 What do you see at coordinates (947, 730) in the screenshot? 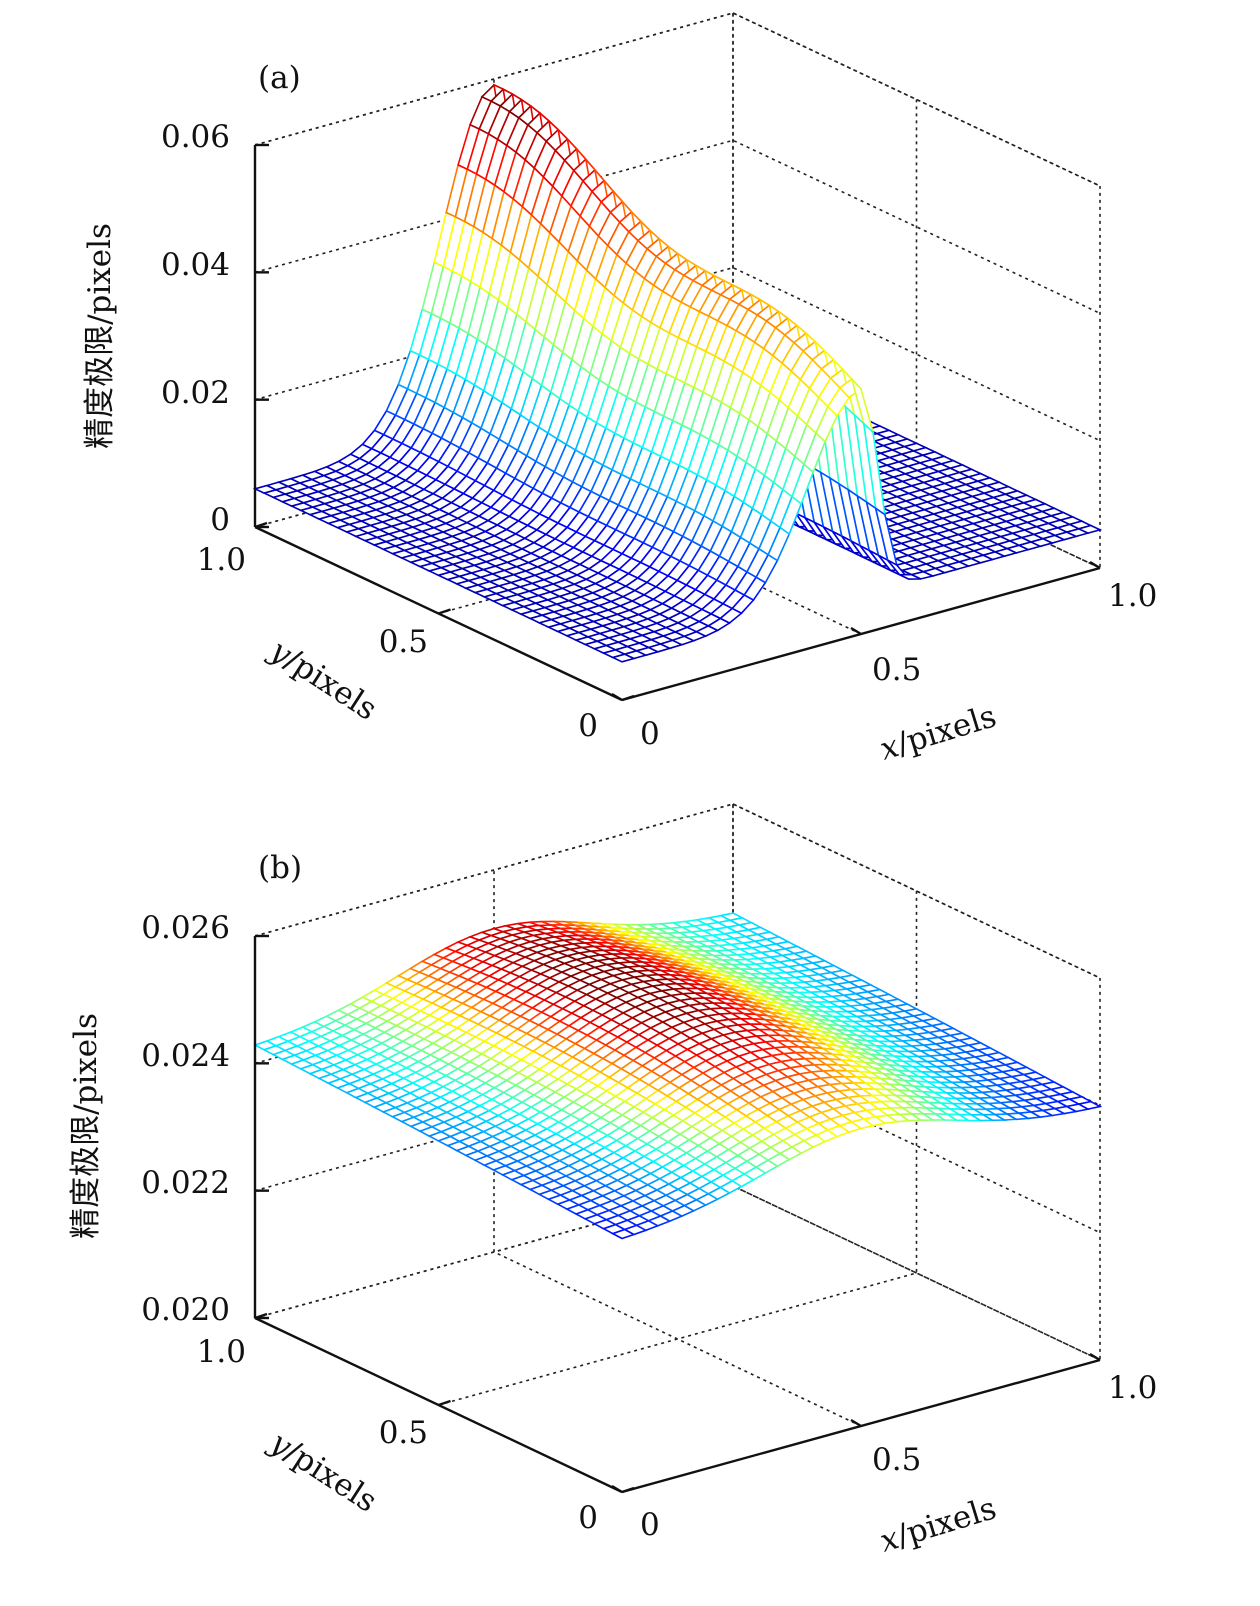
I see `x-axis-unit-a: /pixels` at bounding box center [947, 730].